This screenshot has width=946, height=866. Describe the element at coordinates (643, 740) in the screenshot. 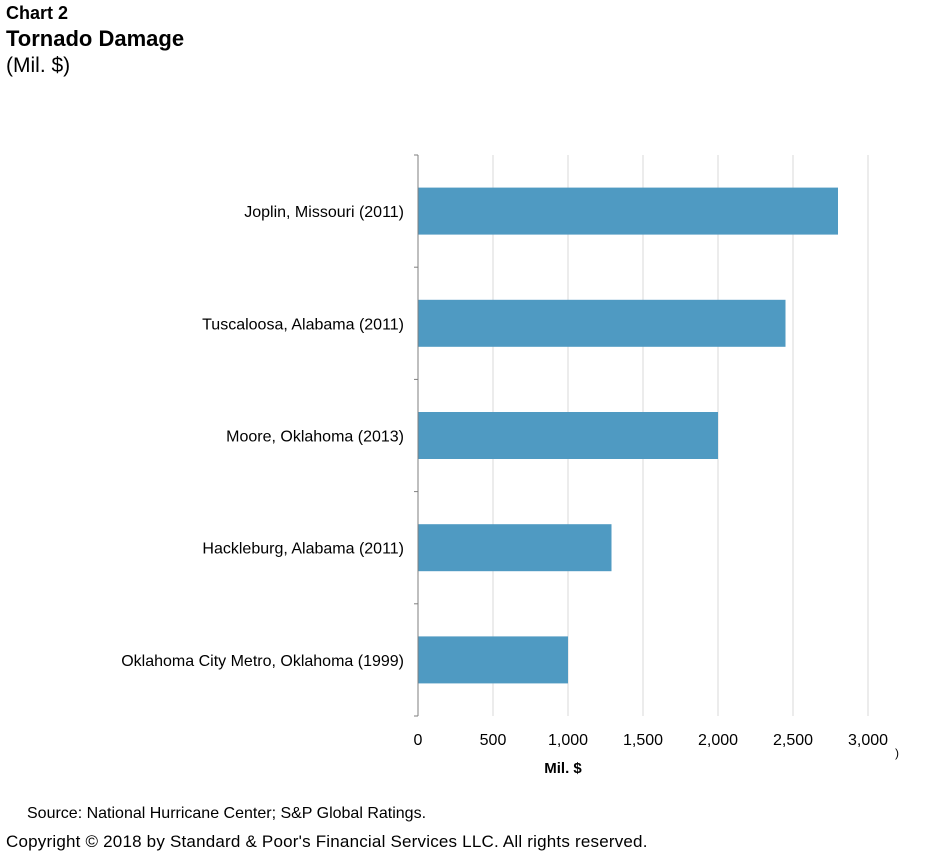

I see `x-tick-label: 1,500` at that location.